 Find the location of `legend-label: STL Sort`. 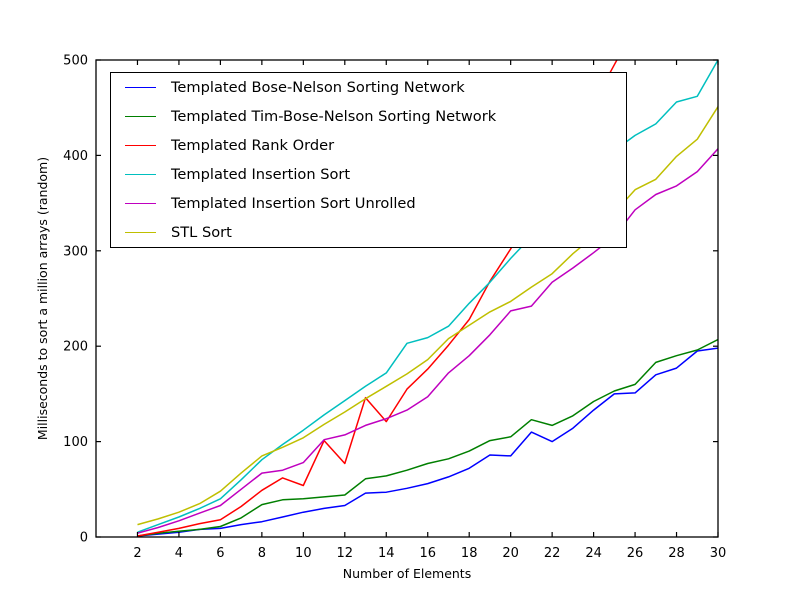

legend-label: STL Sort is located at coordinates (201, 232).